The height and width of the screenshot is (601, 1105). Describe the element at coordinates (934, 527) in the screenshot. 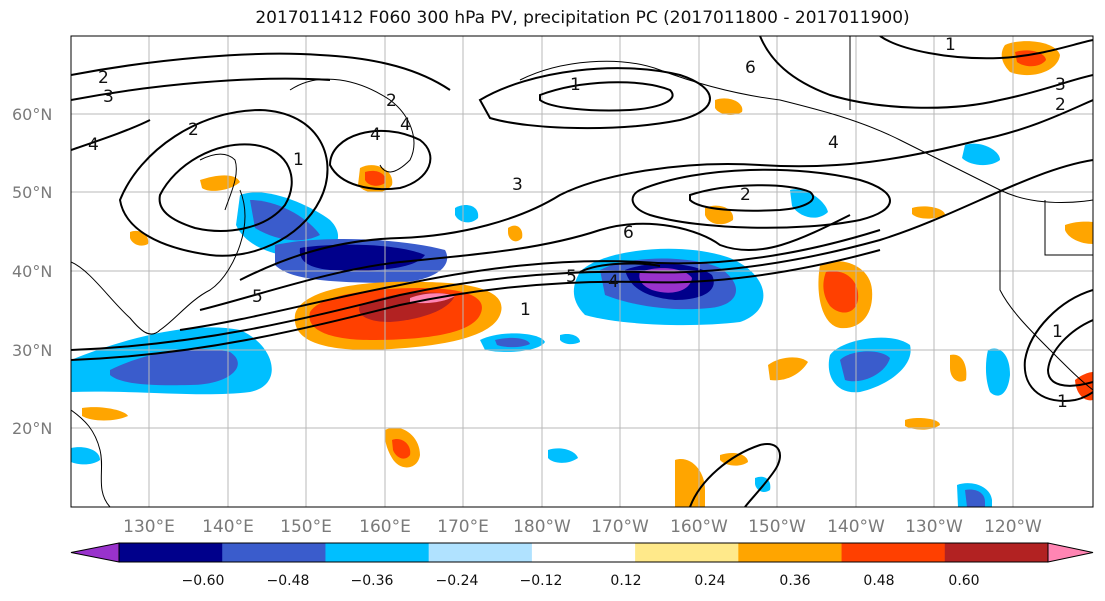

I see `svg-text: 130°W` at that location.